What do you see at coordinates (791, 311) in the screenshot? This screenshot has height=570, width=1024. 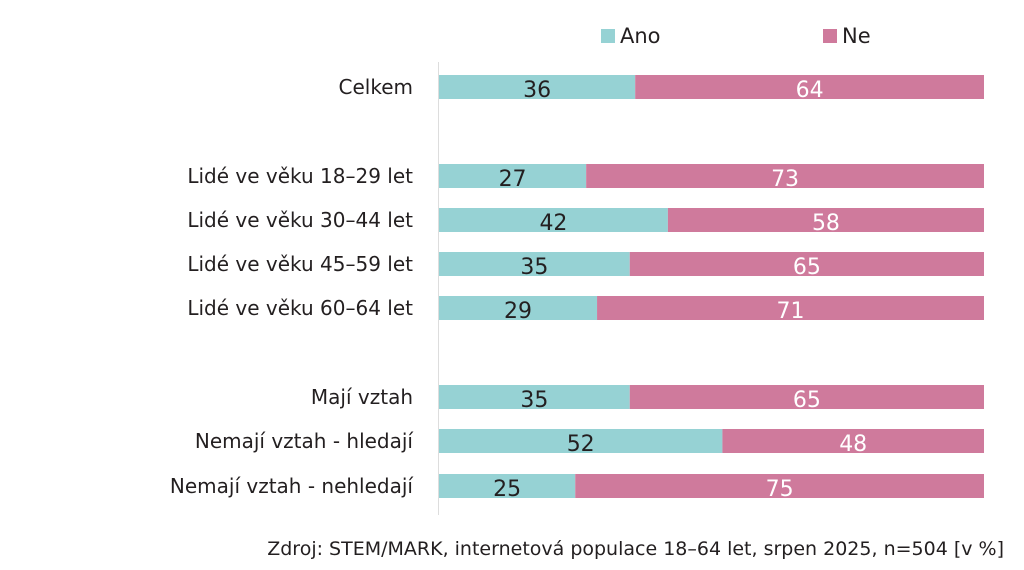 I see `value-label-ne-4: 71` at bounding box center [791, 311].